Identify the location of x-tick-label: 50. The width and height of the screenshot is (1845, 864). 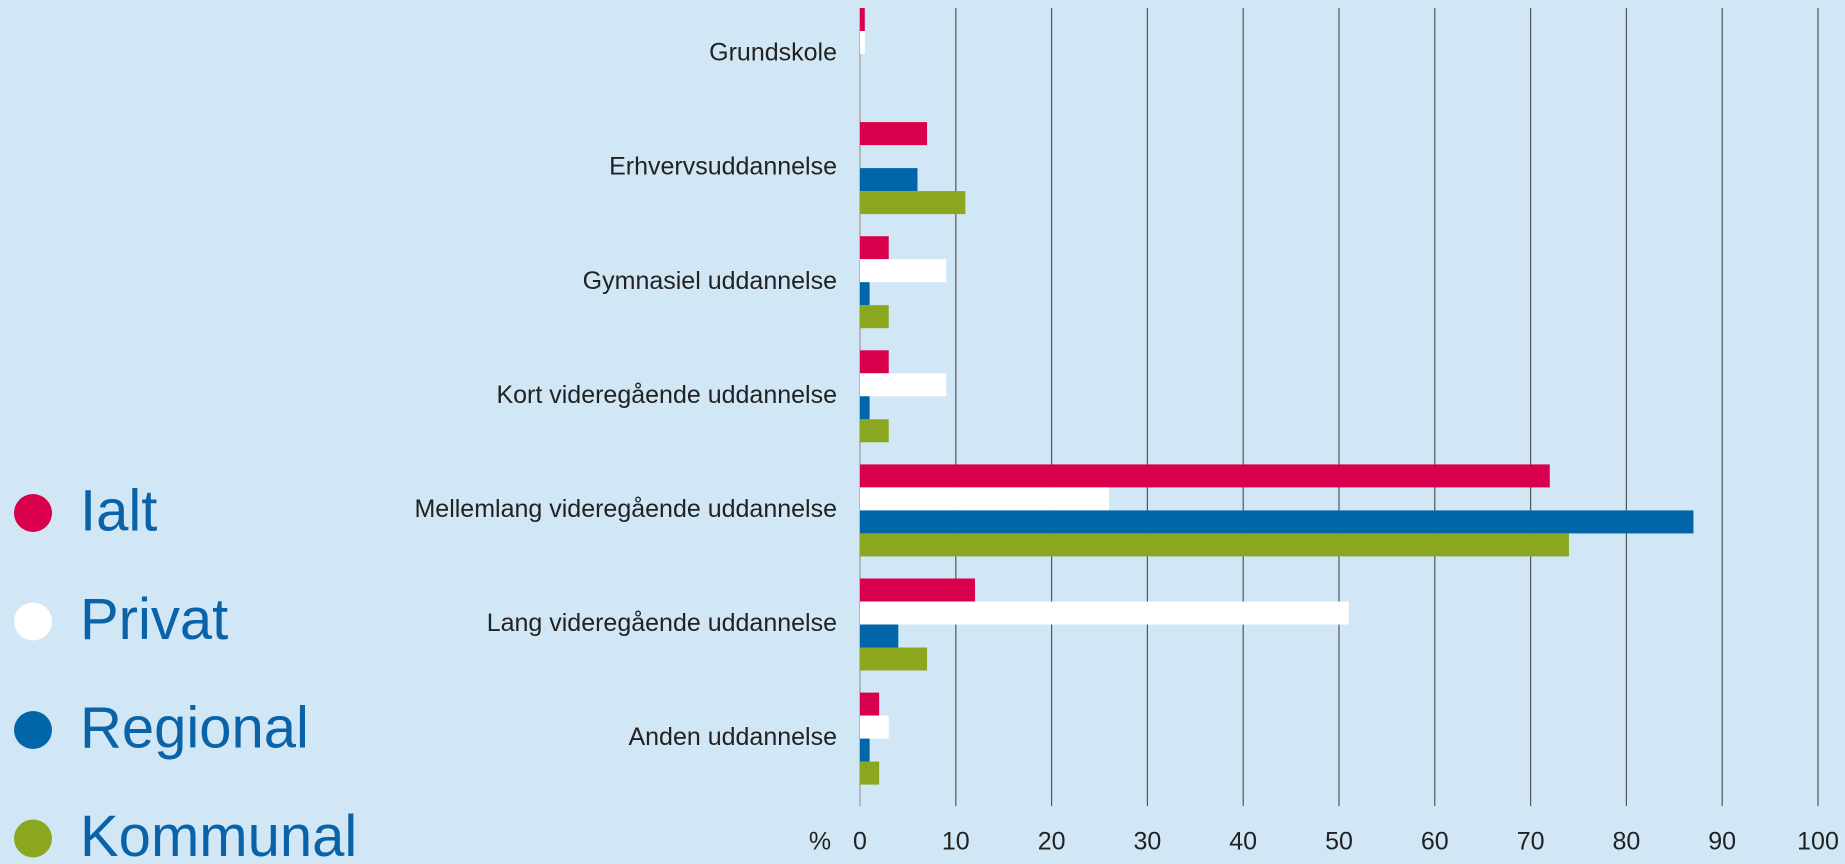
(1339, 842).